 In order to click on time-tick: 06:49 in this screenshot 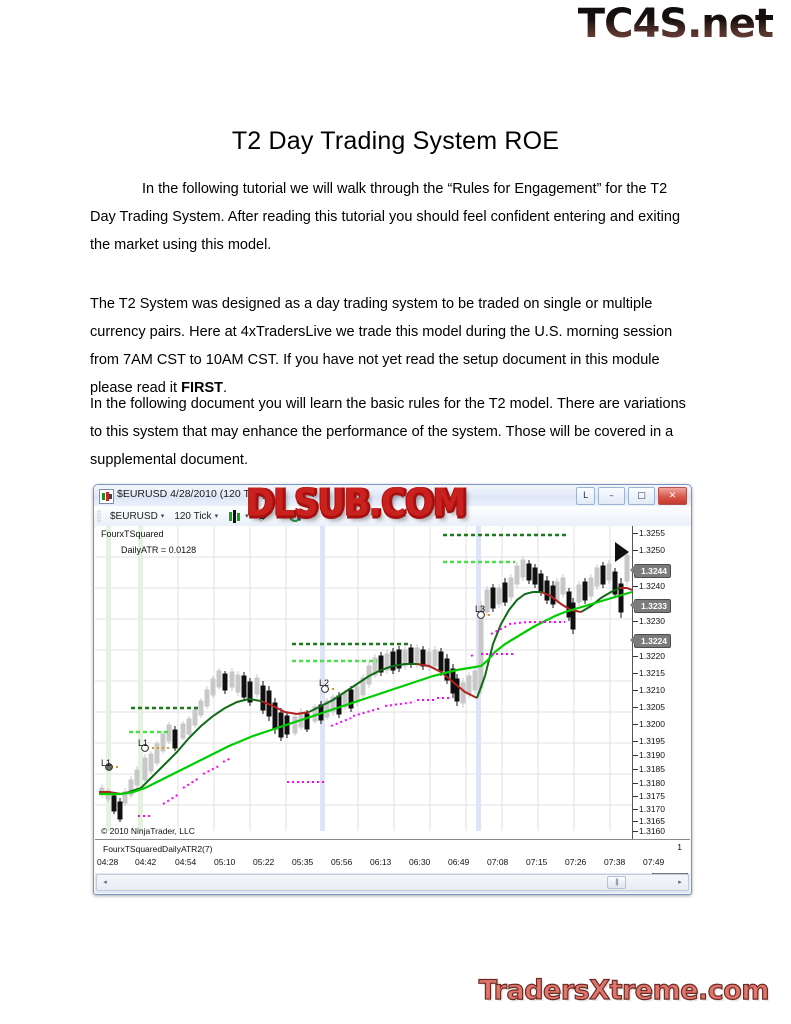, I will do `click(459, 862)`.